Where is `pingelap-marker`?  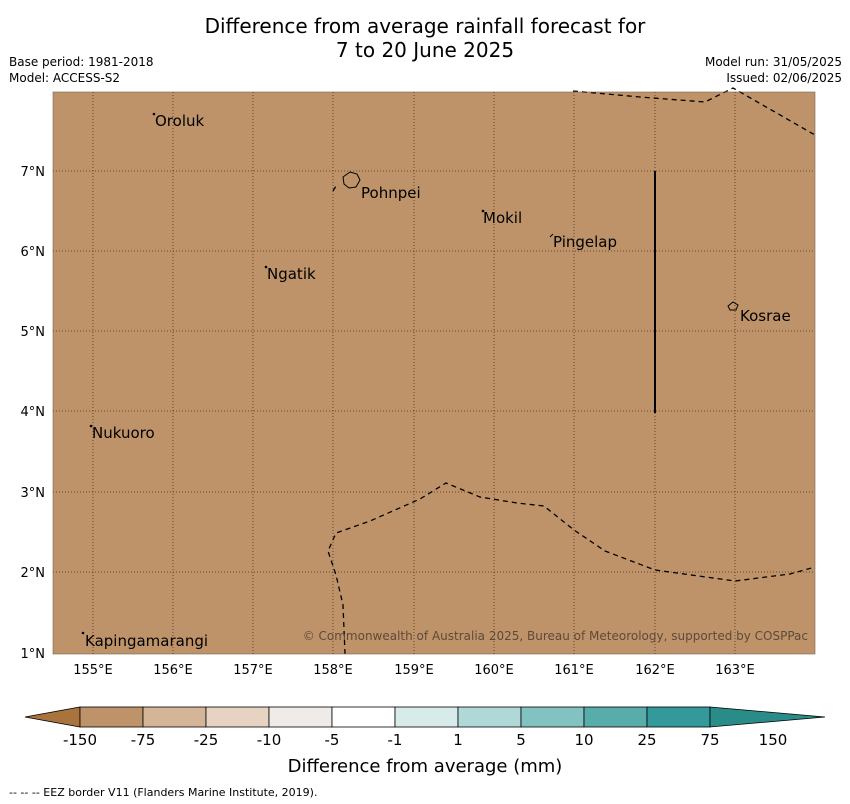
pingelap-marker is located at coordinates (551, 235).